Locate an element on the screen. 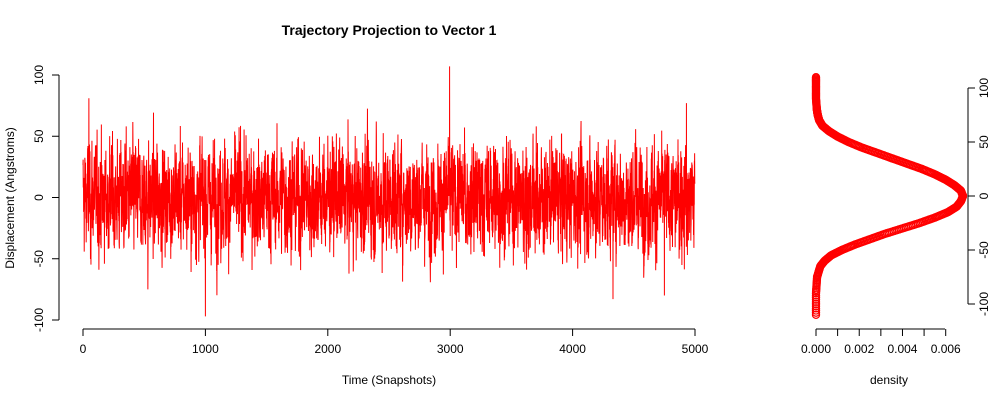 This screenshot has width=1000, height=405. x-tick-label: 3000 is located at coordinates (450, 349).